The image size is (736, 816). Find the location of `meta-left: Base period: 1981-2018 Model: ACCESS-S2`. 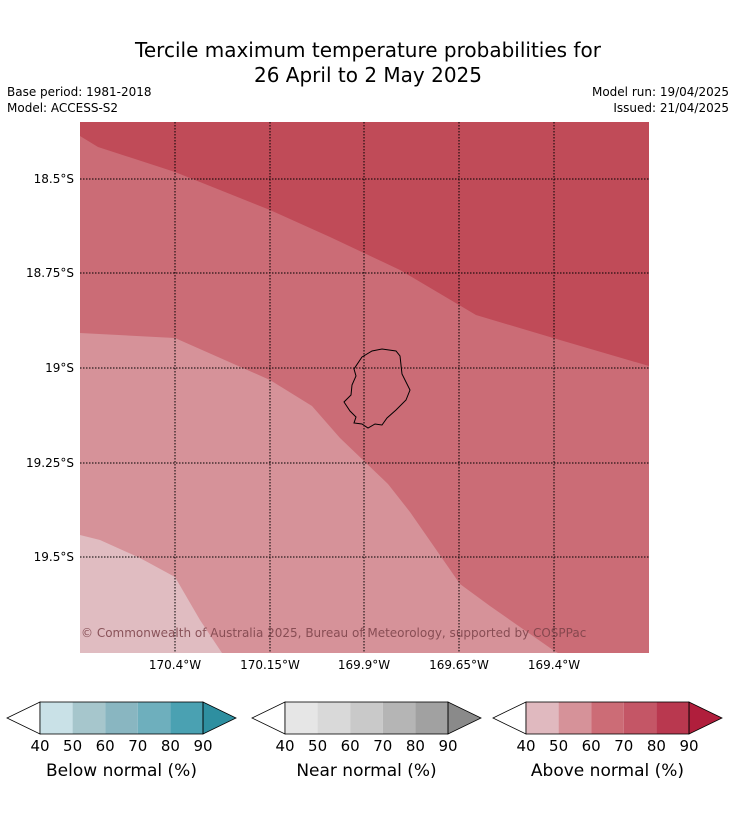

meta-left: Base period: 1981-2018 Model: ACCESS-S2 is located at coordinates (79, 100).